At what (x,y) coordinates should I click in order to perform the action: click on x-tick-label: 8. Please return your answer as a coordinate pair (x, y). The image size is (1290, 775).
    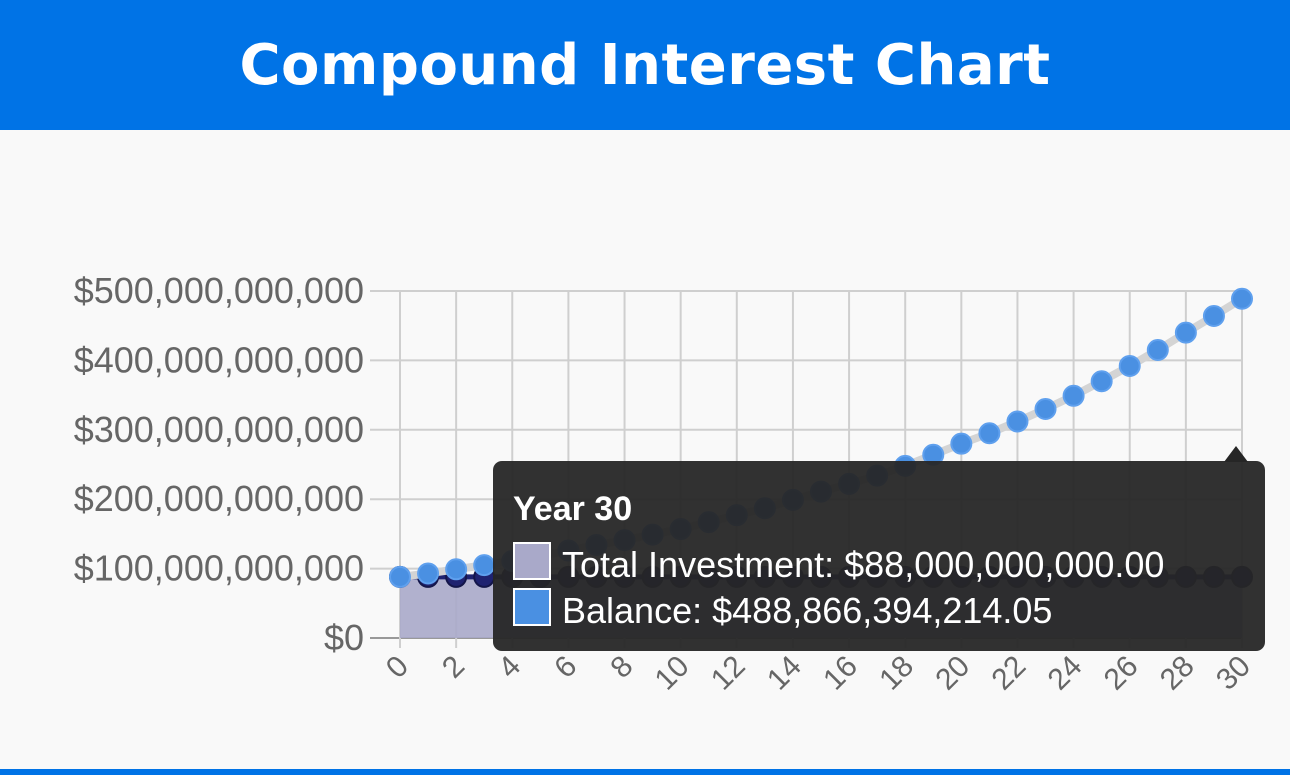
    Looking at the image, I should click on (621, 667).